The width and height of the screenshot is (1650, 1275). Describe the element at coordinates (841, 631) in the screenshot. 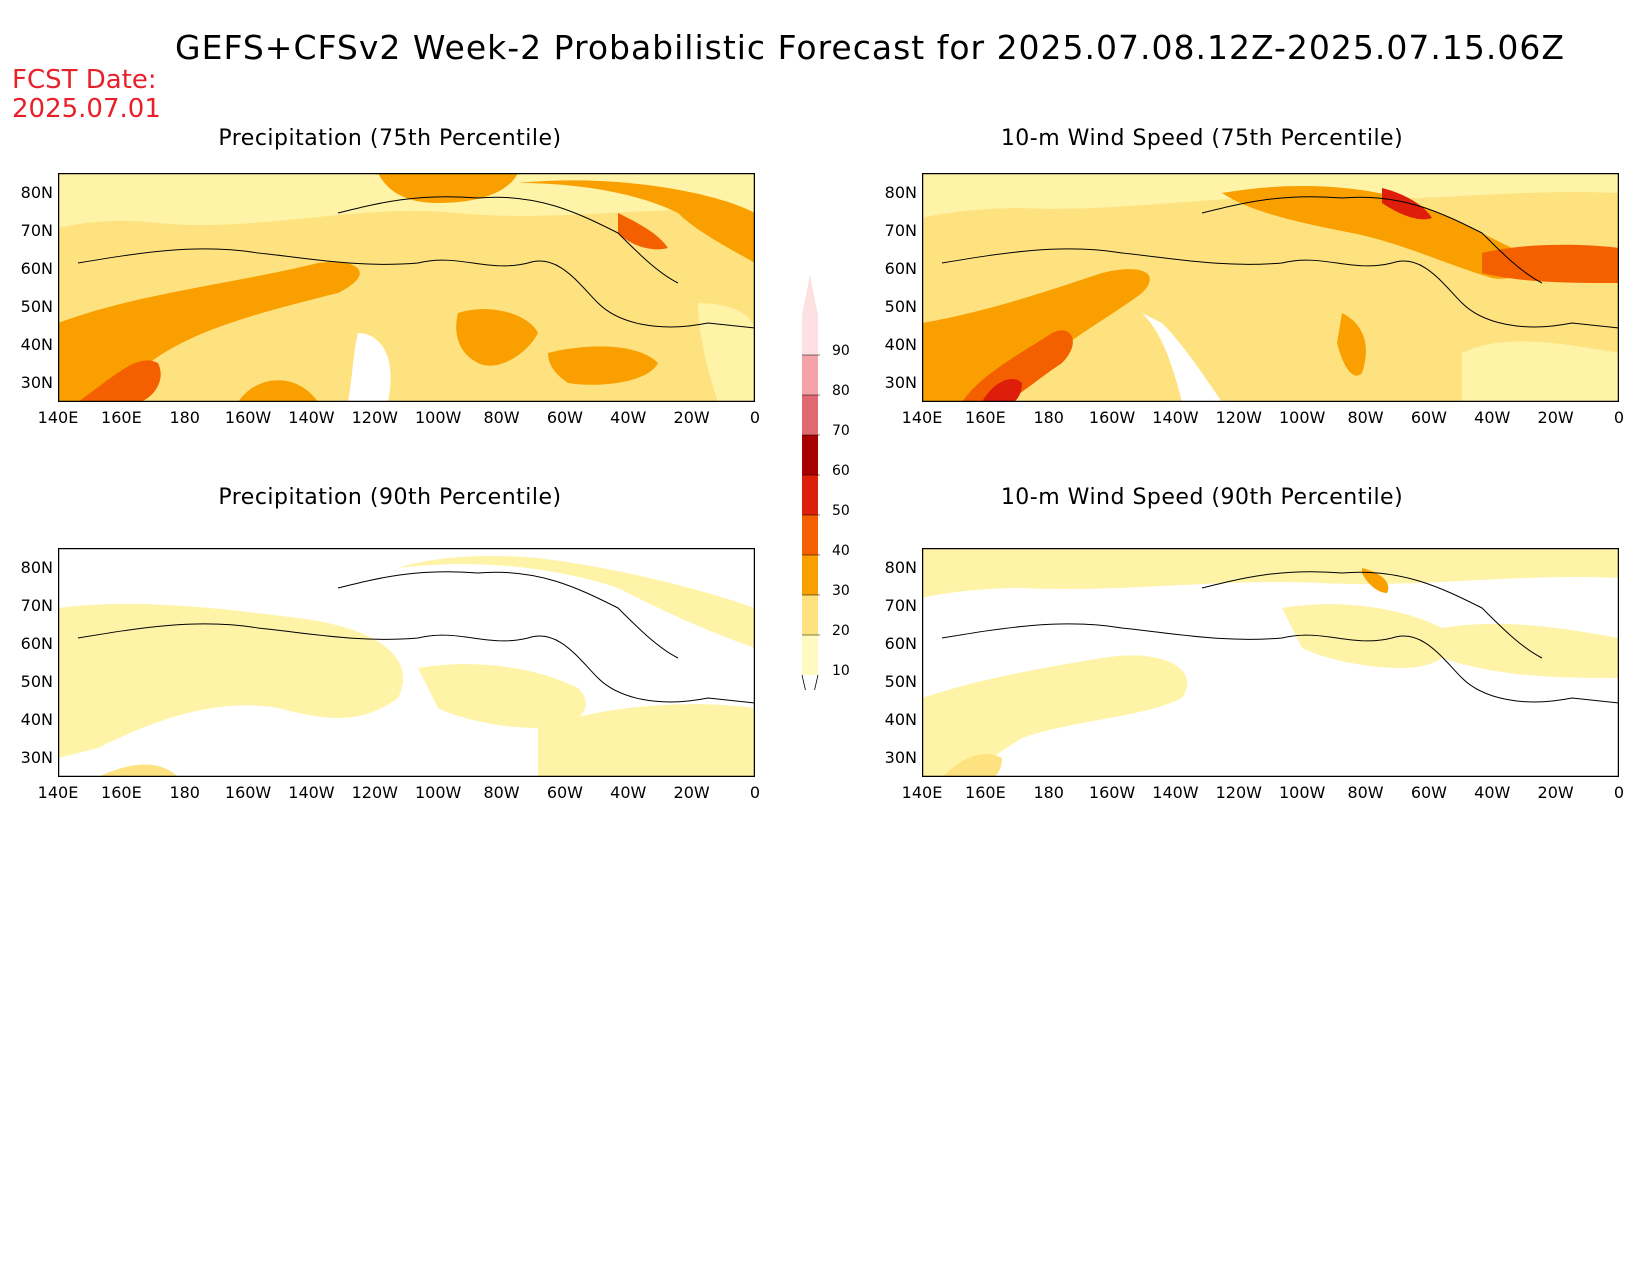

I see `colorbar-label: 20` at that location.